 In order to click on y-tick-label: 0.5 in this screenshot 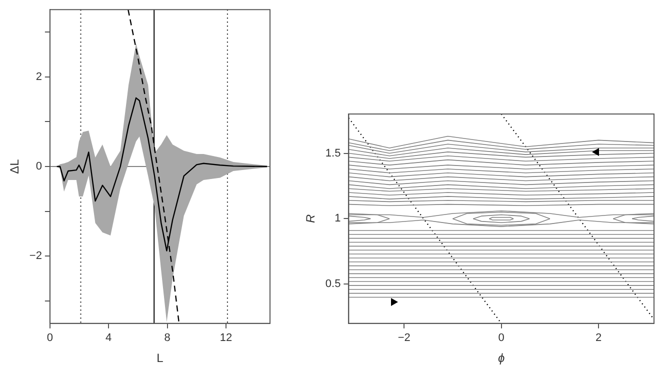, I will do `click(333, 284)`.